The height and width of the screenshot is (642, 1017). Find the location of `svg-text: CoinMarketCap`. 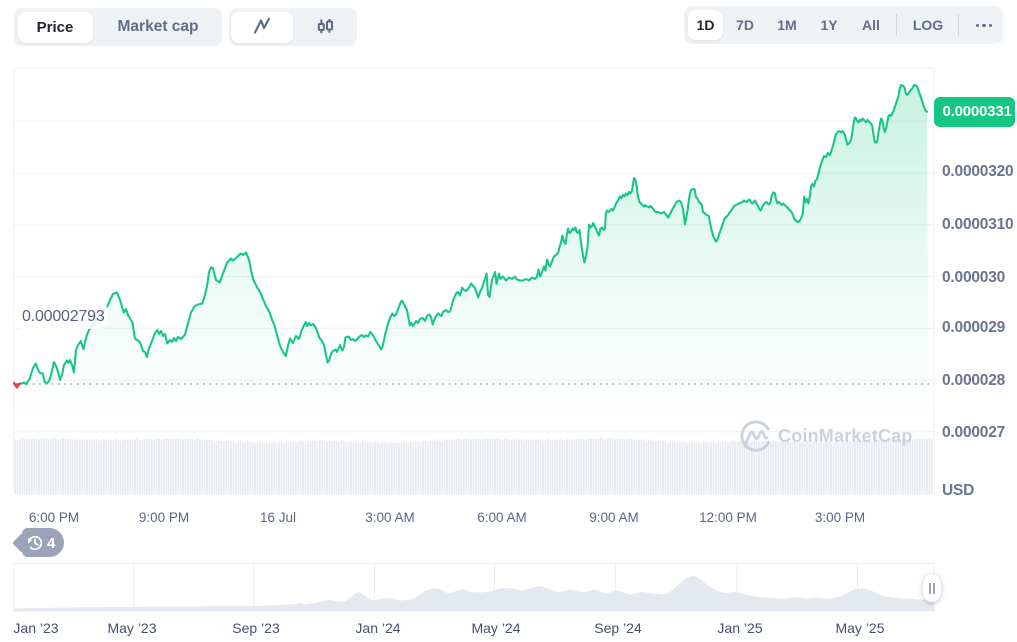

svg-text: CoinMarketCap is located at coordinates (845, 436).